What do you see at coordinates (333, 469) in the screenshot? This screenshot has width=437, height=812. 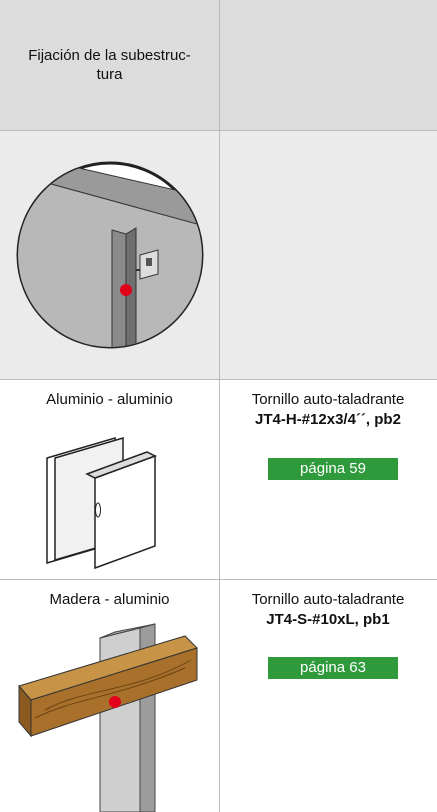 I see `page-link: página 59` at bounding box center [333, 469].